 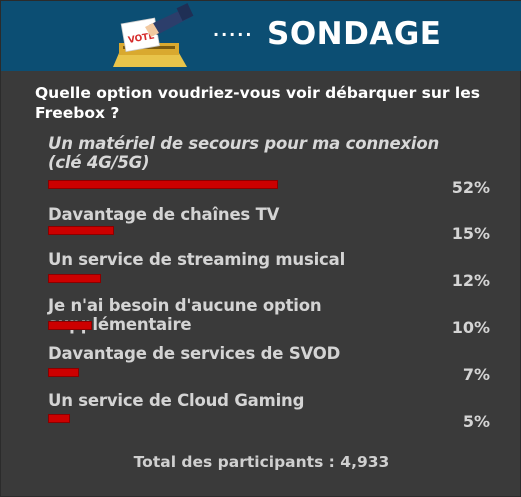 I want to click on option-label: Un service de streaming musical, so click(x=197, y=259).